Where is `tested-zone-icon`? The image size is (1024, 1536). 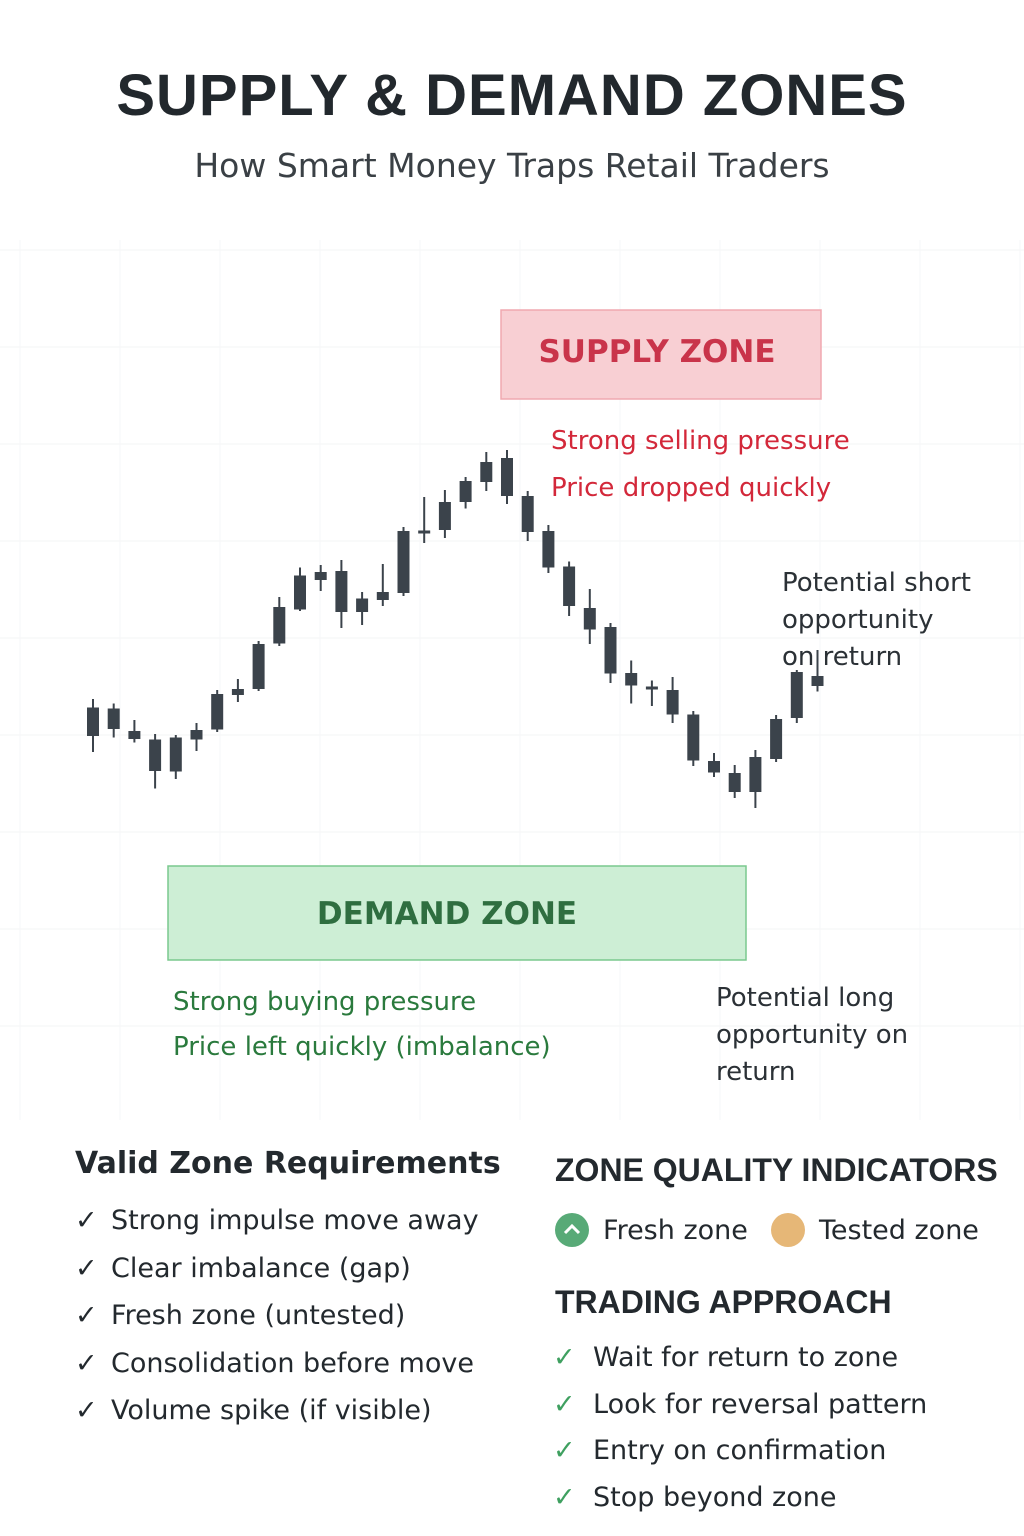
tested-zone-icon is located at coordinates (788, 1230).